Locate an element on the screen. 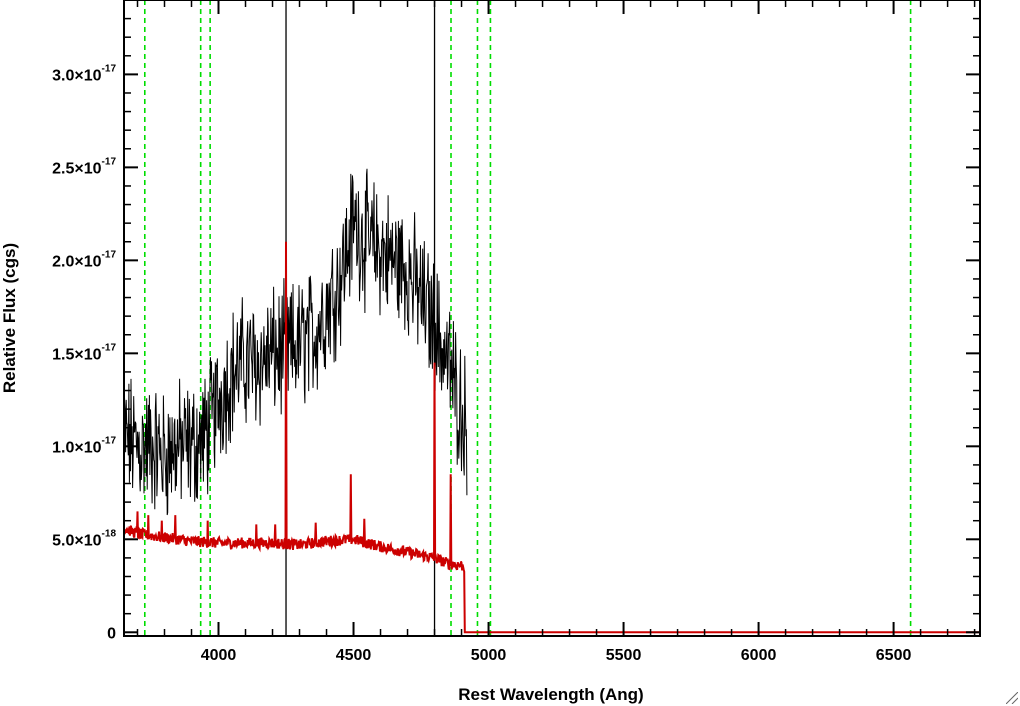  y-tick-label: 0 is located at coordinates (111, 633).